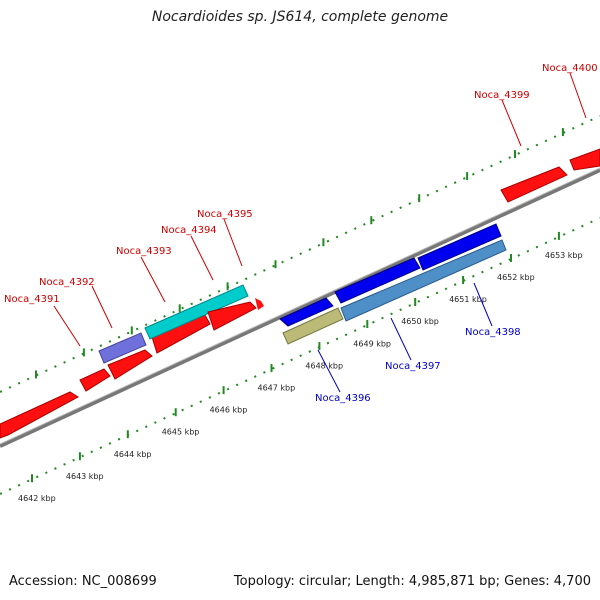  What do you see at coordinates (95, 380) in the screenshot?
I see `gene-forward-small` at bounding box center [95, 380].